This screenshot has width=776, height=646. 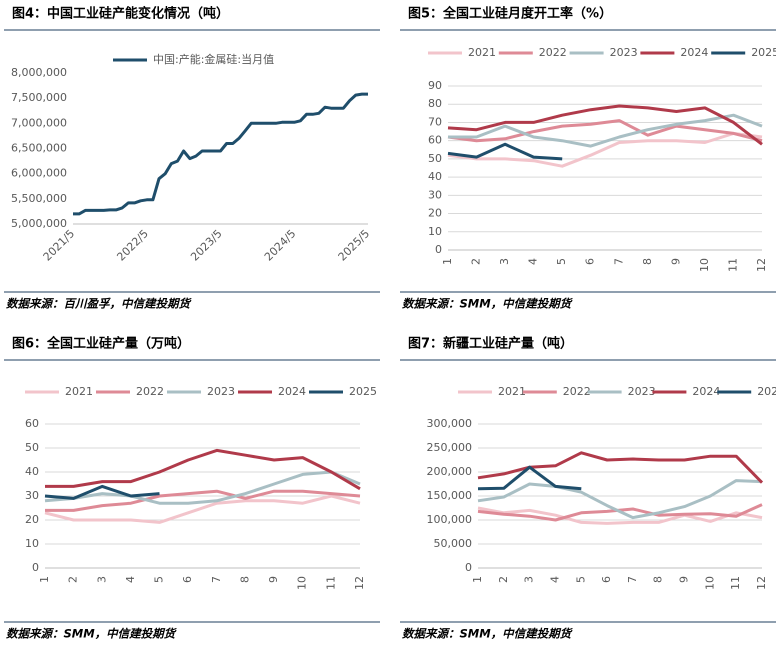 What do you see at coordinates (101, 344) in the screenshot?
I see `chart-title: 图6：全国工业硅产量（万吨）` at bounding box center [101, 344].